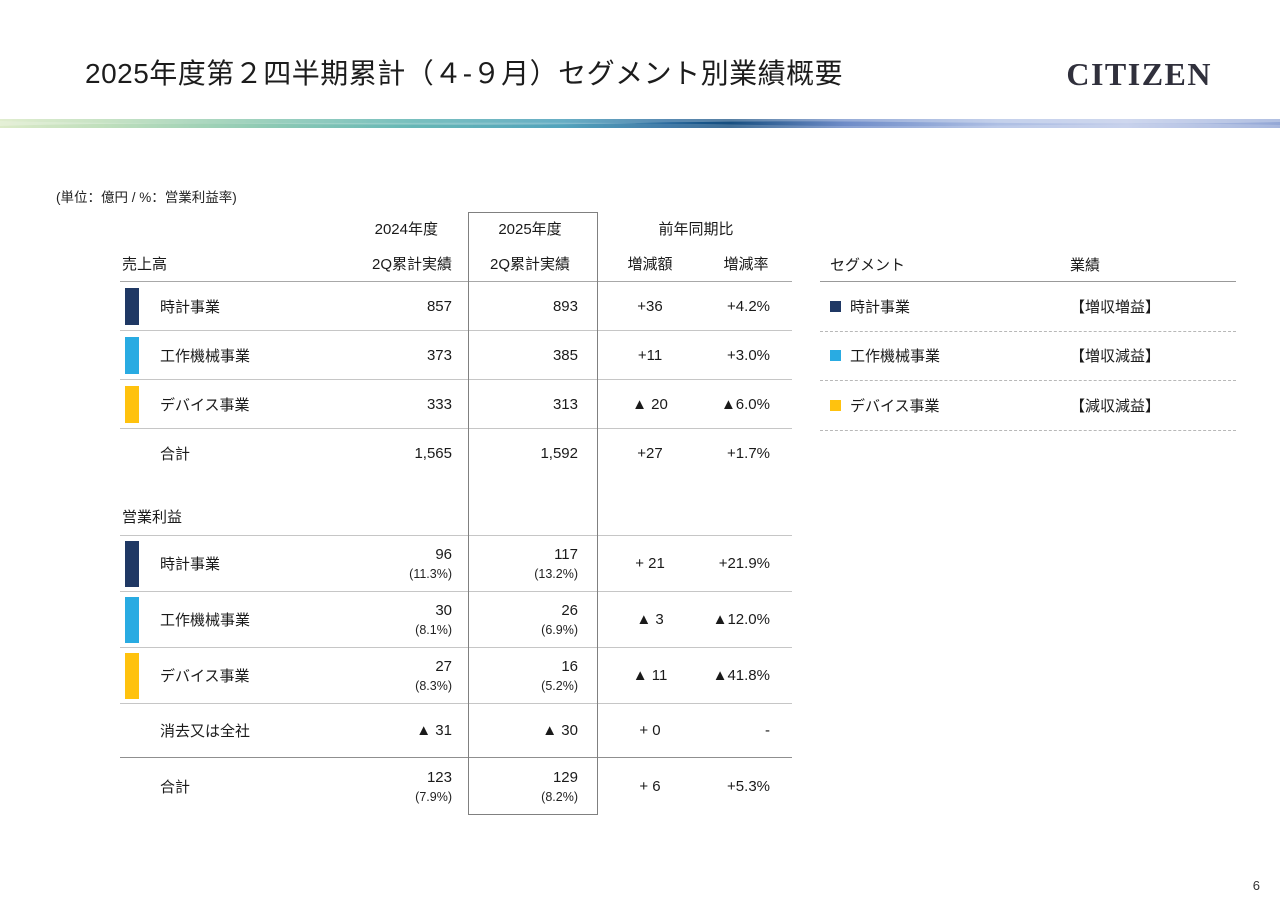  Describe the element at coordinates (529, 264) in the screenshot. I see `col-header-q2-2025: 2Q累計実績` at that location.